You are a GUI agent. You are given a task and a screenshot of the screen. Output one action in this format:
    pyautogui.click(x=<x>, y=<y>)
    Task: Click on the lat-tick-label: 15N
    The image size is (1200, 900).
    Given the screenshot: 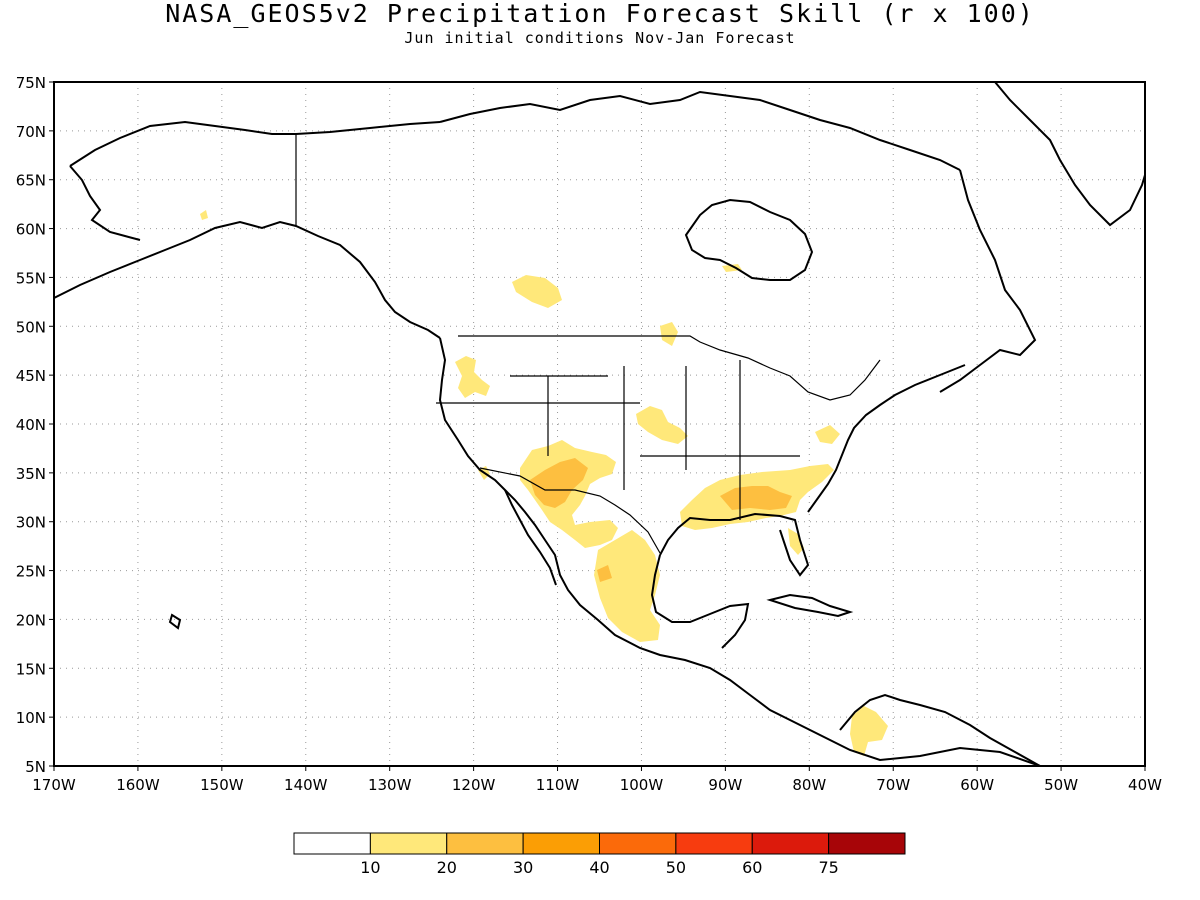 What is the action you would take?
    pyautogui.click(x=31, y=669)
    